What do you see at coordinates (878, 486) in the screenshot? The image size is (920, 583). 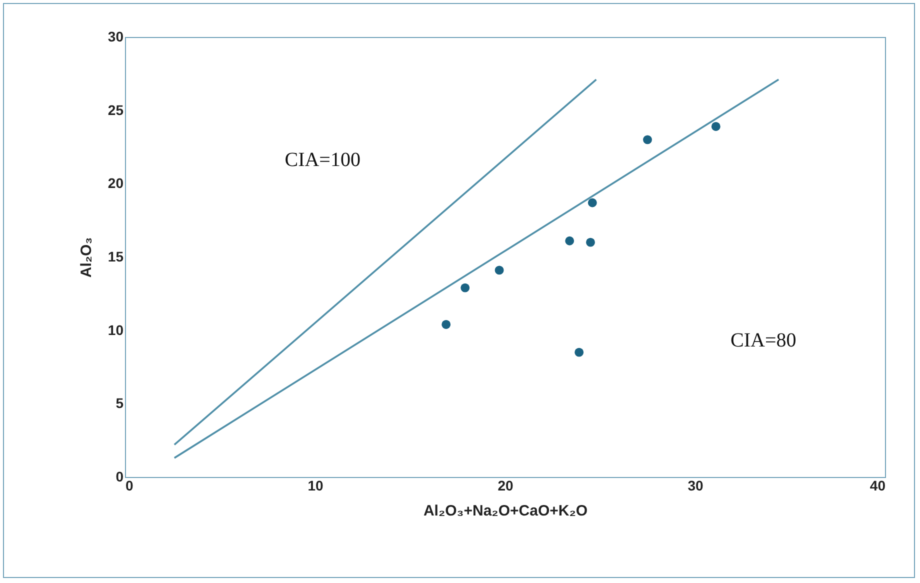 I see `x-tick-label: 40` at bounding box center [878, 486].